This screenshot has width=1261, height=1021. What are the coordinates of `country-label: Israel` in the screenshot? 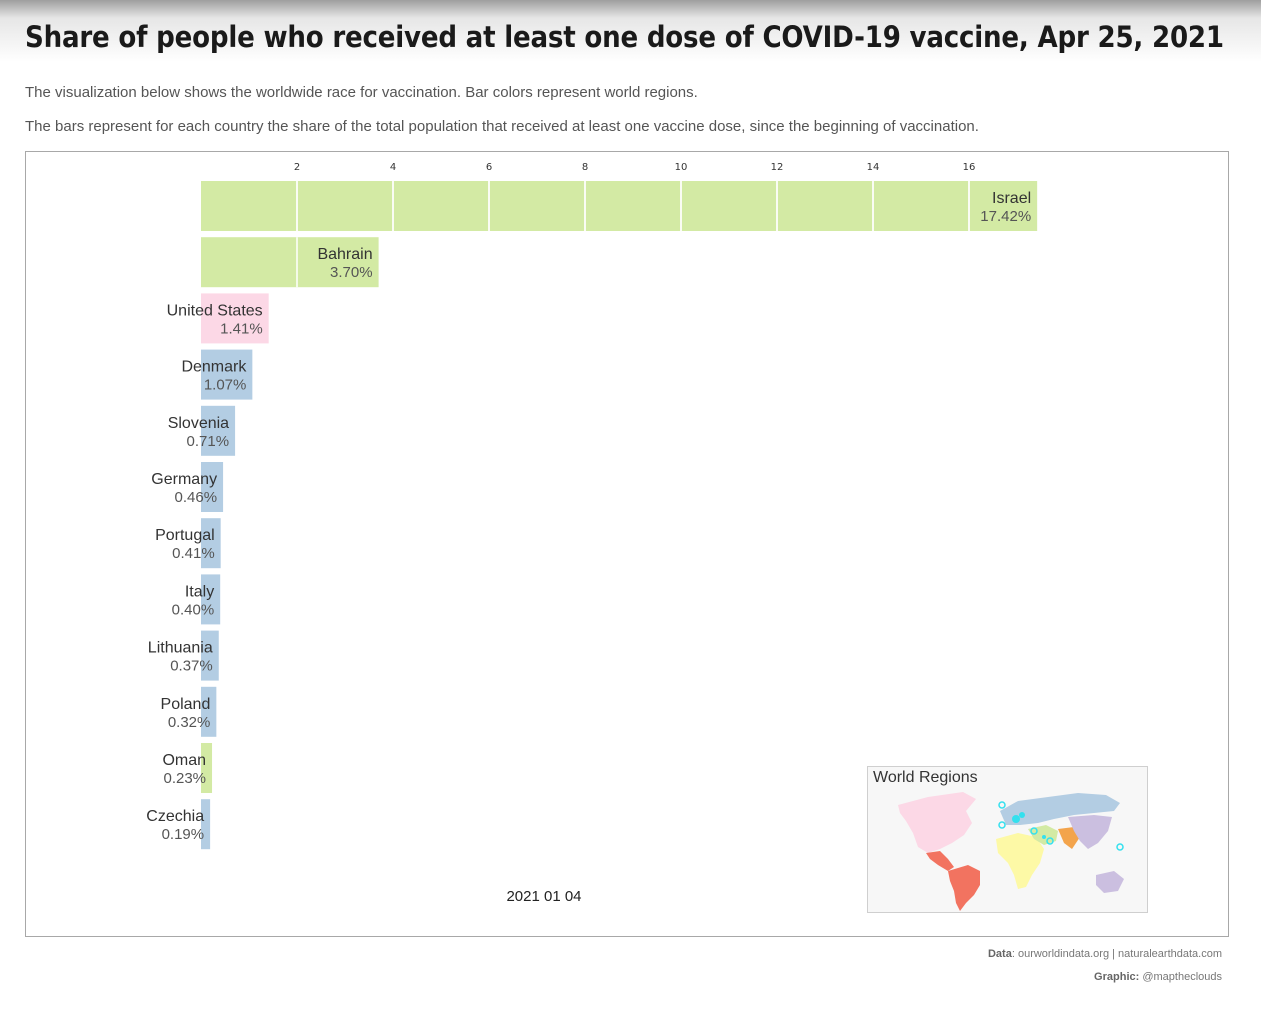 It's located at (1011, 198).